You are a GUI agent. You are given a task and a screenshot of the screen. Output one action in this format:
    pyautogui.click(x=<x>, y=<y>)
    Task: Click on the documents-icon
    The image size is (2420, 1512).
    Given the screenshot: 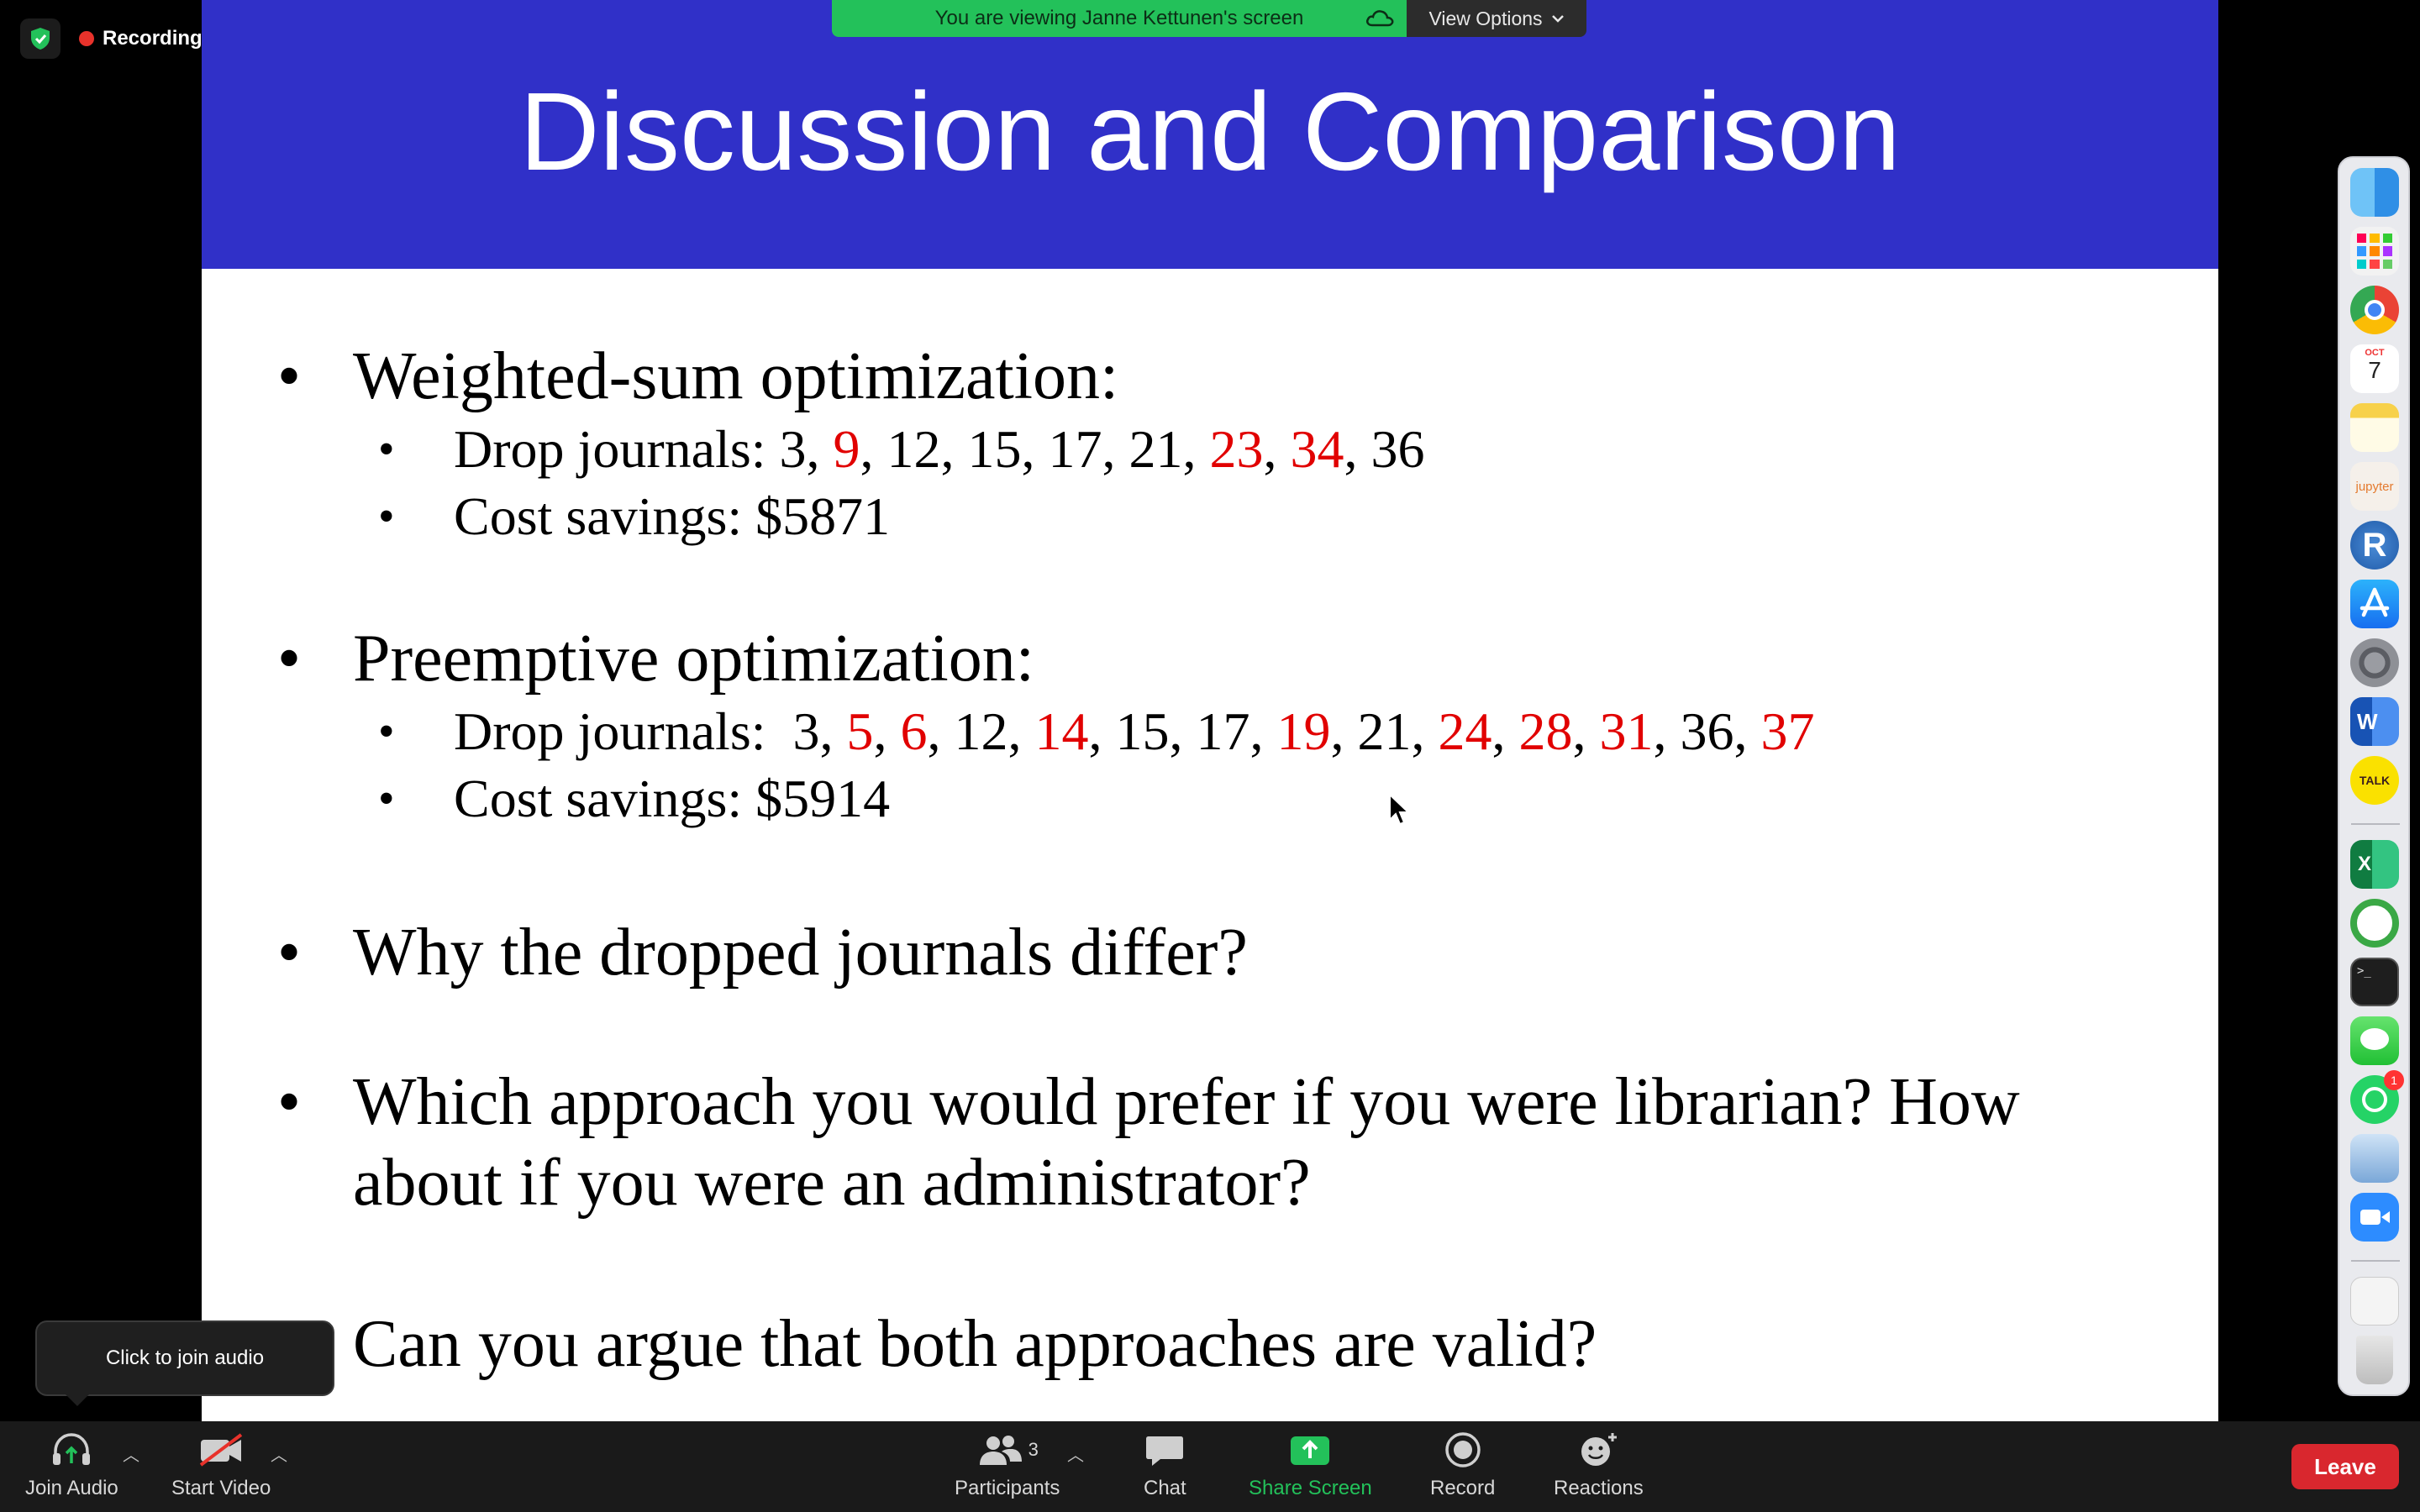 What is the action you would take?
    pyautogui.click(x=2374, y=1301)
    